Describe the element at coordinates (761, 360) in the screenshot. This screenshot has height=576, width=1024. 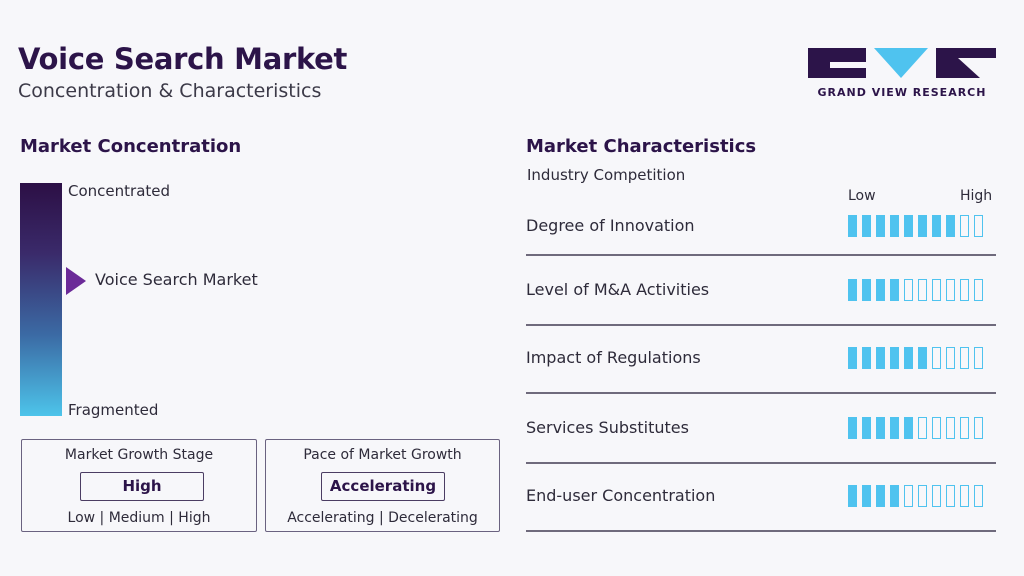
I see `characteristic-row: Impact of Regulations` at that location.